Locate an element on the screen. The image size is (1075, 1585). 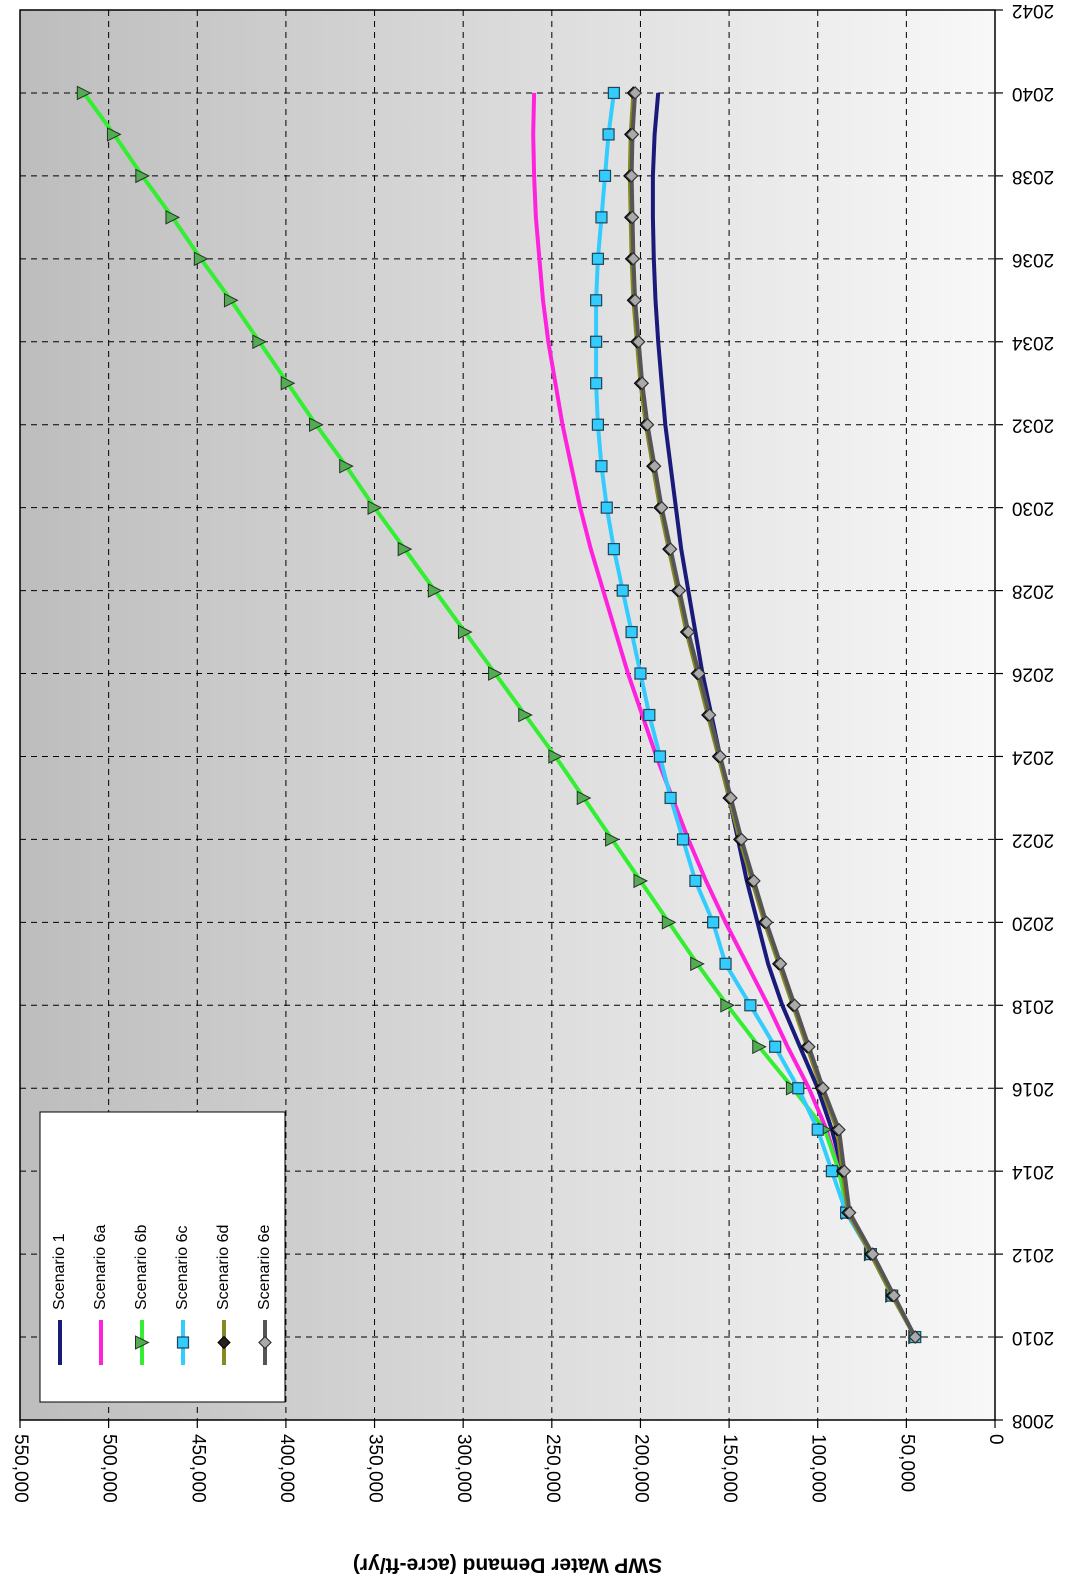
x-tick-label: 2014 is located at coordinates (1032, 1171).